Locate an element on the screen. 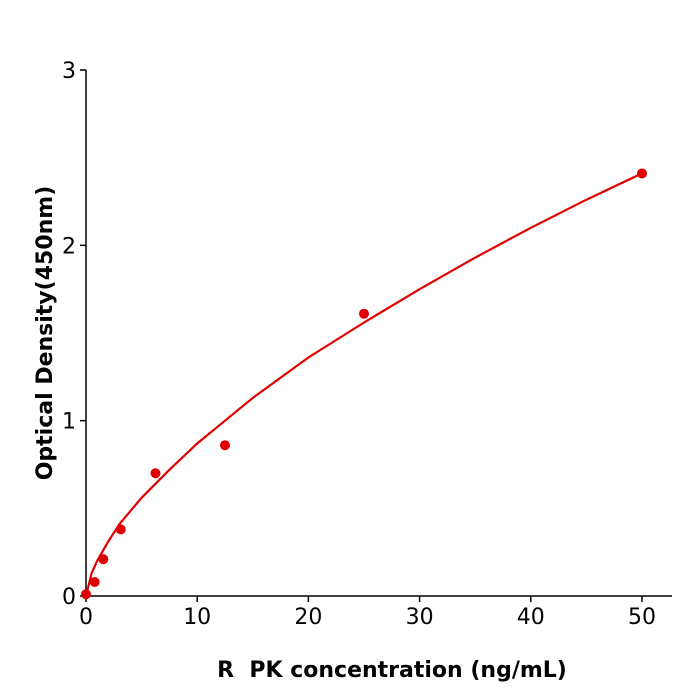 The height and width of the screenshot is (700, 700). x-tick-label: 20 is located at coordinates (308, 617).